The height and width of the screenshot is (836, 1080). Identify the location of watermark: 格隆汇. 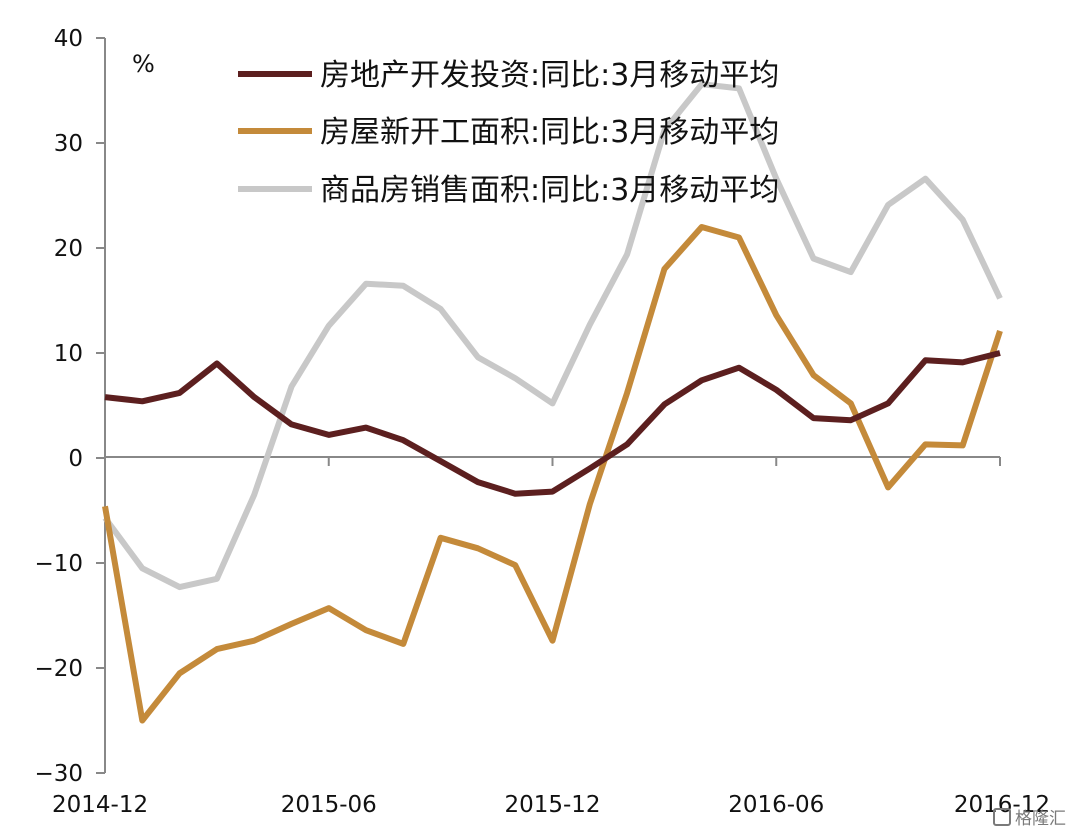
(1029, 818).